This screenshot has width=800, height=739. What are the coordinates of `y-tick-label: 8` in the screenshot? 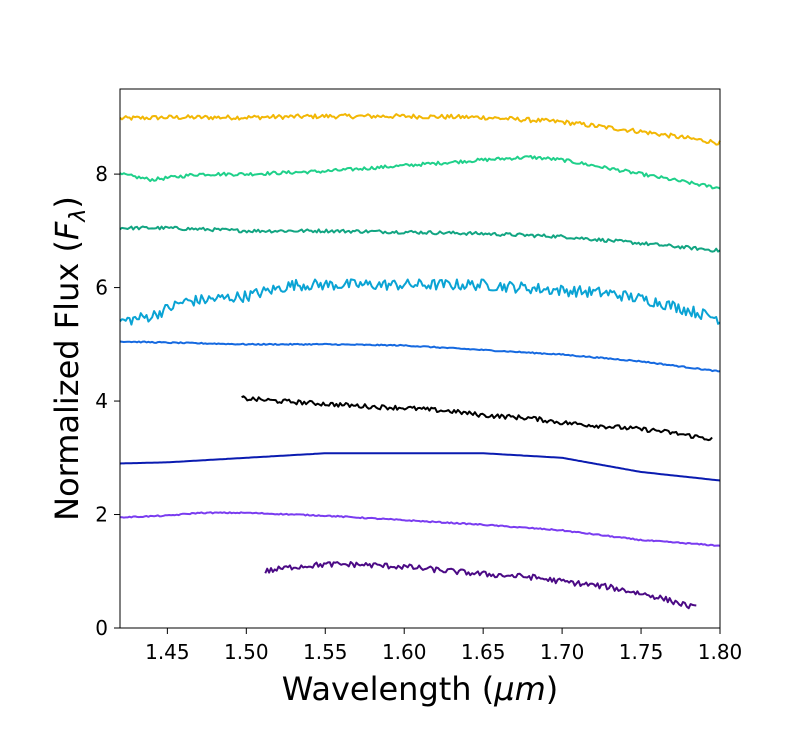 It's located at (101, 174).